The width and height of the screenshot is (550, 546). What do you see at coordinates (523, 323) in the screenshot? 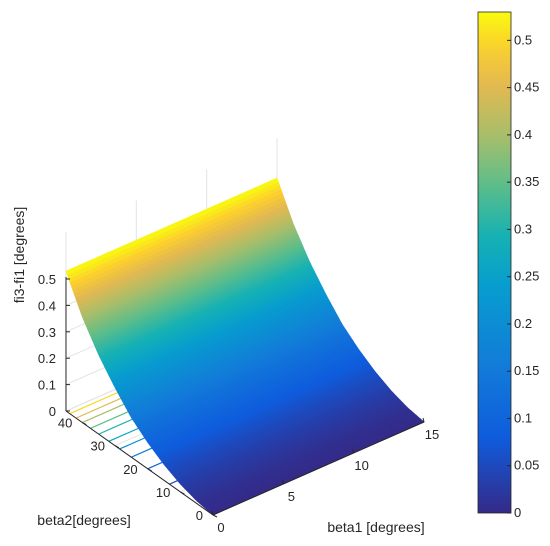
I see `colorbar-tick-label: 0.2` at bounding box center [523, 323].